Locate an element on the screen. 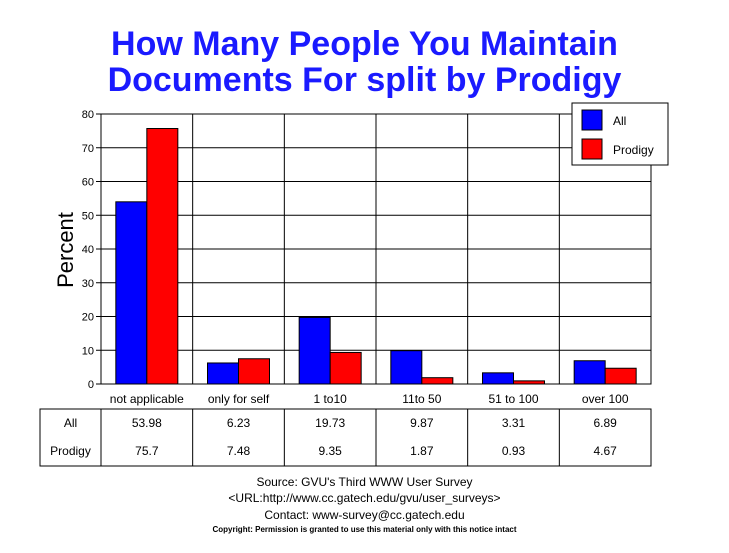 The image size is (729, 553). y-tick-label: 60 is located at coordinates (88, 183).